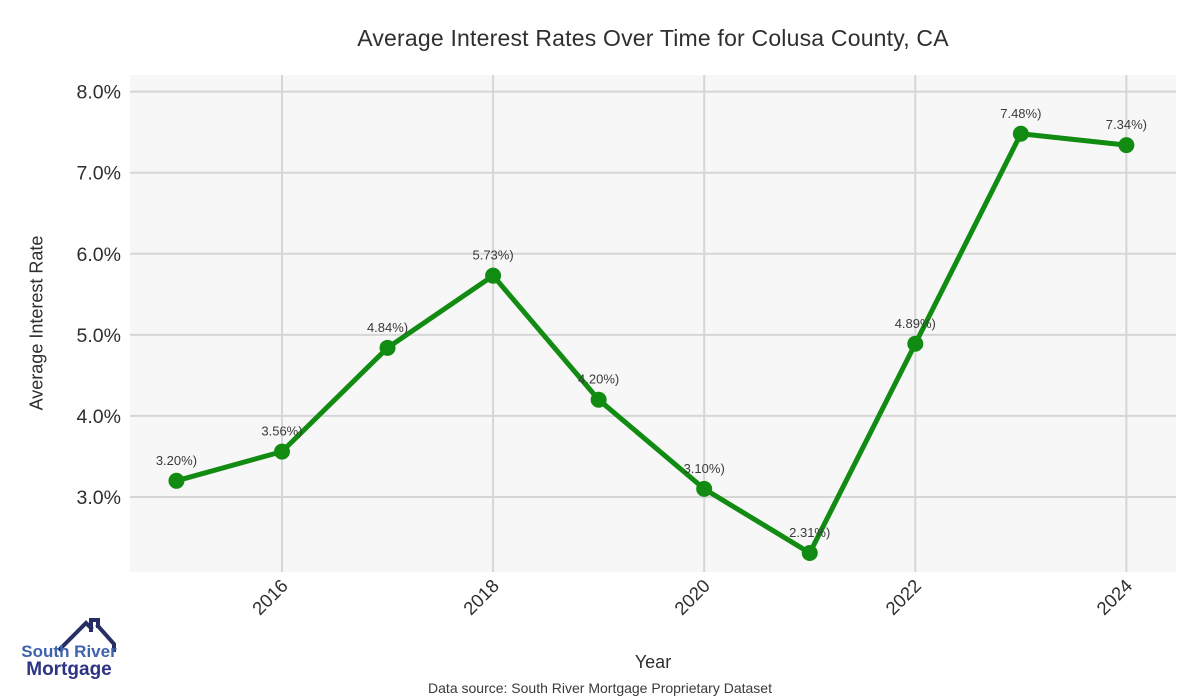 This screenshot has width=1200, height=700. What do you see at coordinates (94, 625) in the screenshot?
I see `roof-chimney` at bounding box center [94, 625].